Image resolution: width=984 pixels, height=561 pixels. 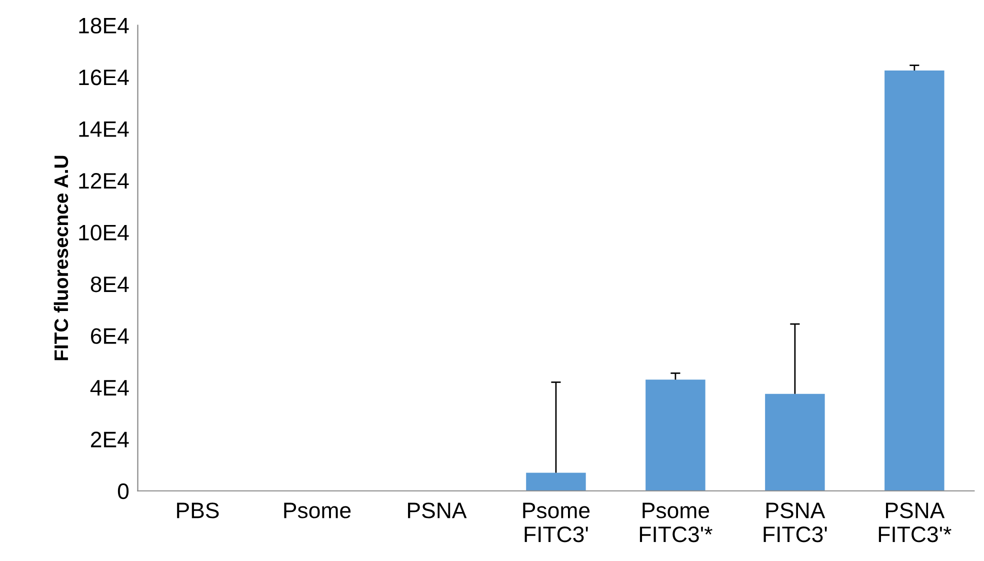 What do you see at coordinates (123, 491) in the screenshot?
I see `y-tick-label: 0` at bounding box center [123, 491].